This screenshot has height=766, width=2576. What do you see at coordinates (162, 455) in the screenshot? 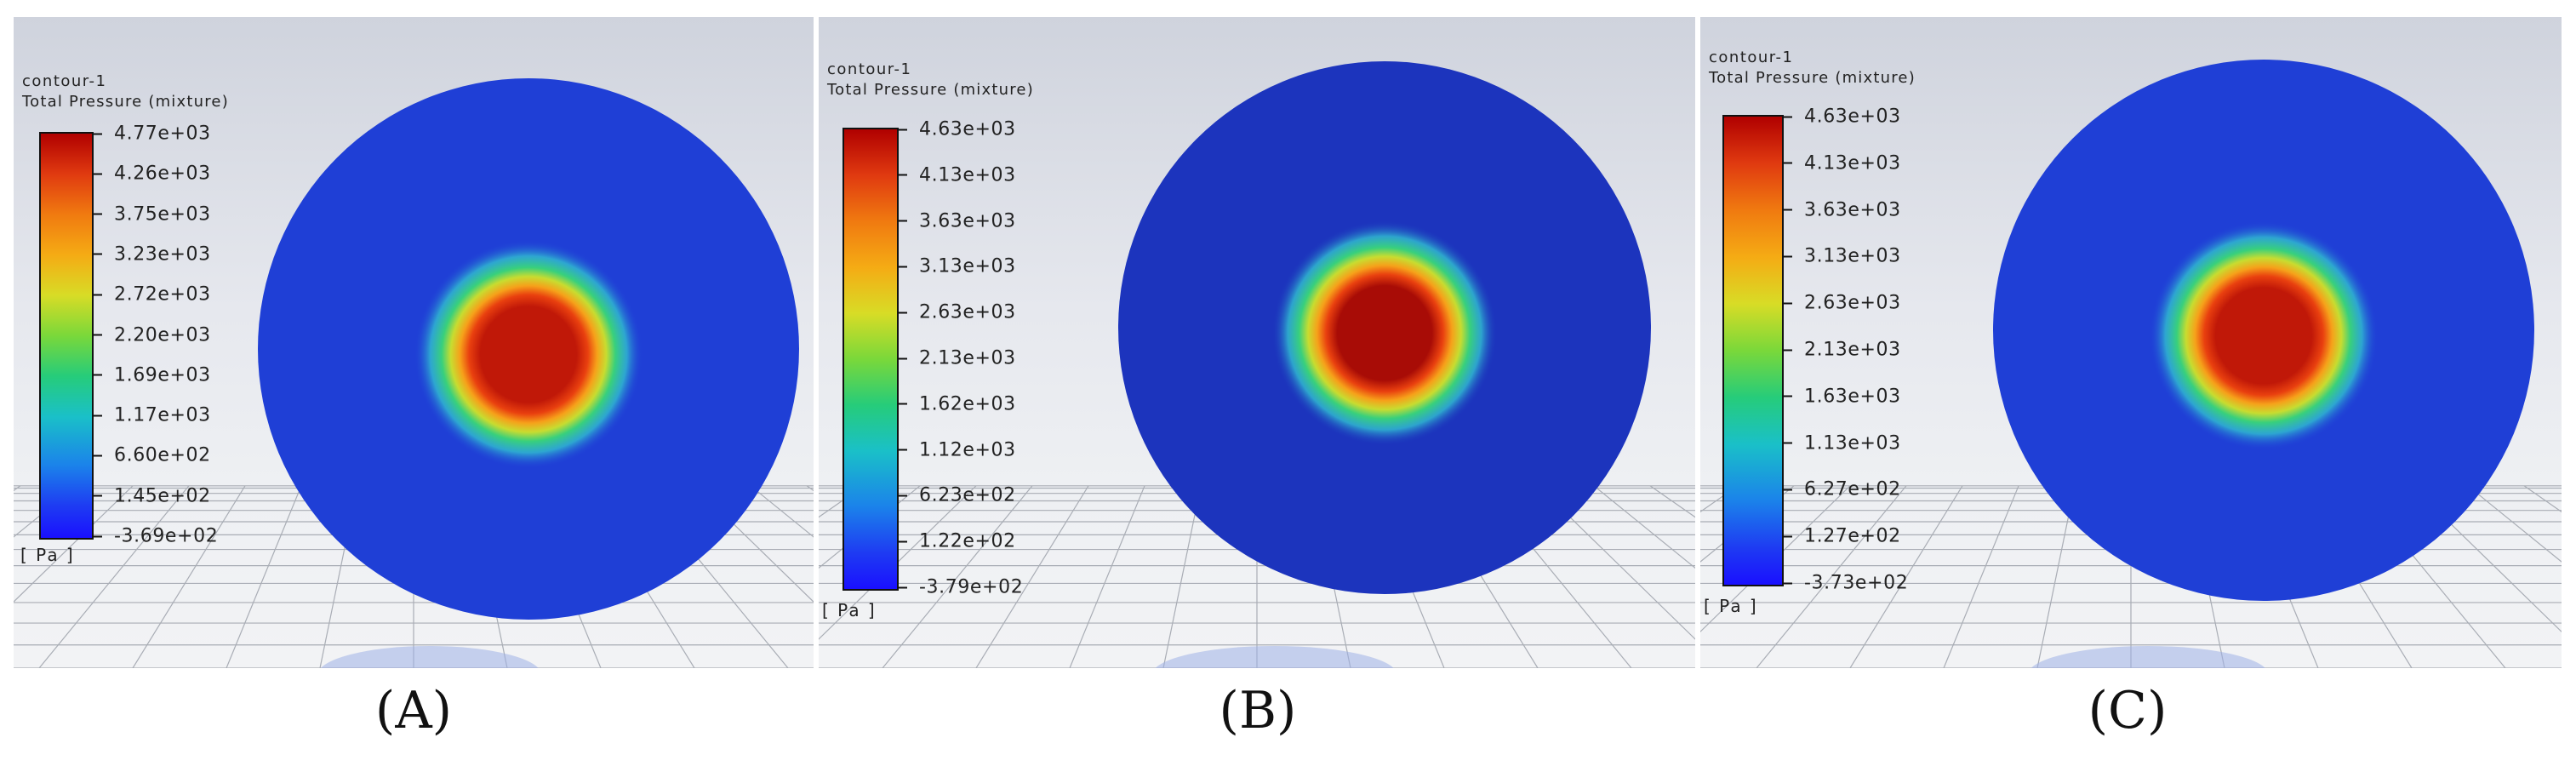
I see `tick-label: 6.60e+02` at bounding box center [162, 455].